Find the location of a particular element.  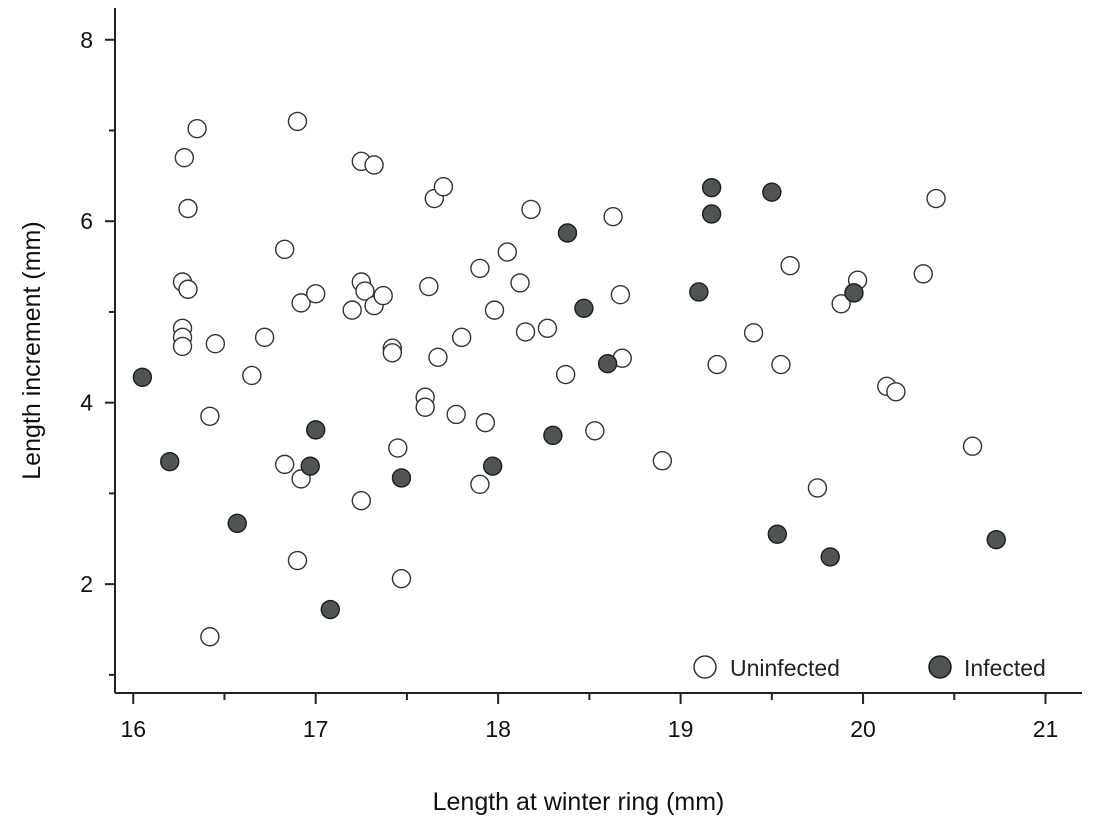

x-tick-label: 16 is located at coordinates (133, 729).